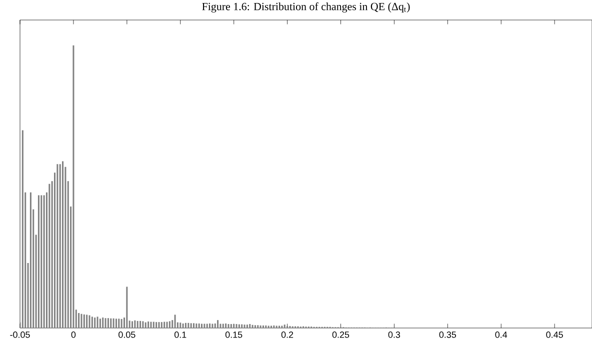 Image resolution: width=592 pixels, height=350 pixels. I want to click on x-tick-label: 0.15, so click(233, 335).